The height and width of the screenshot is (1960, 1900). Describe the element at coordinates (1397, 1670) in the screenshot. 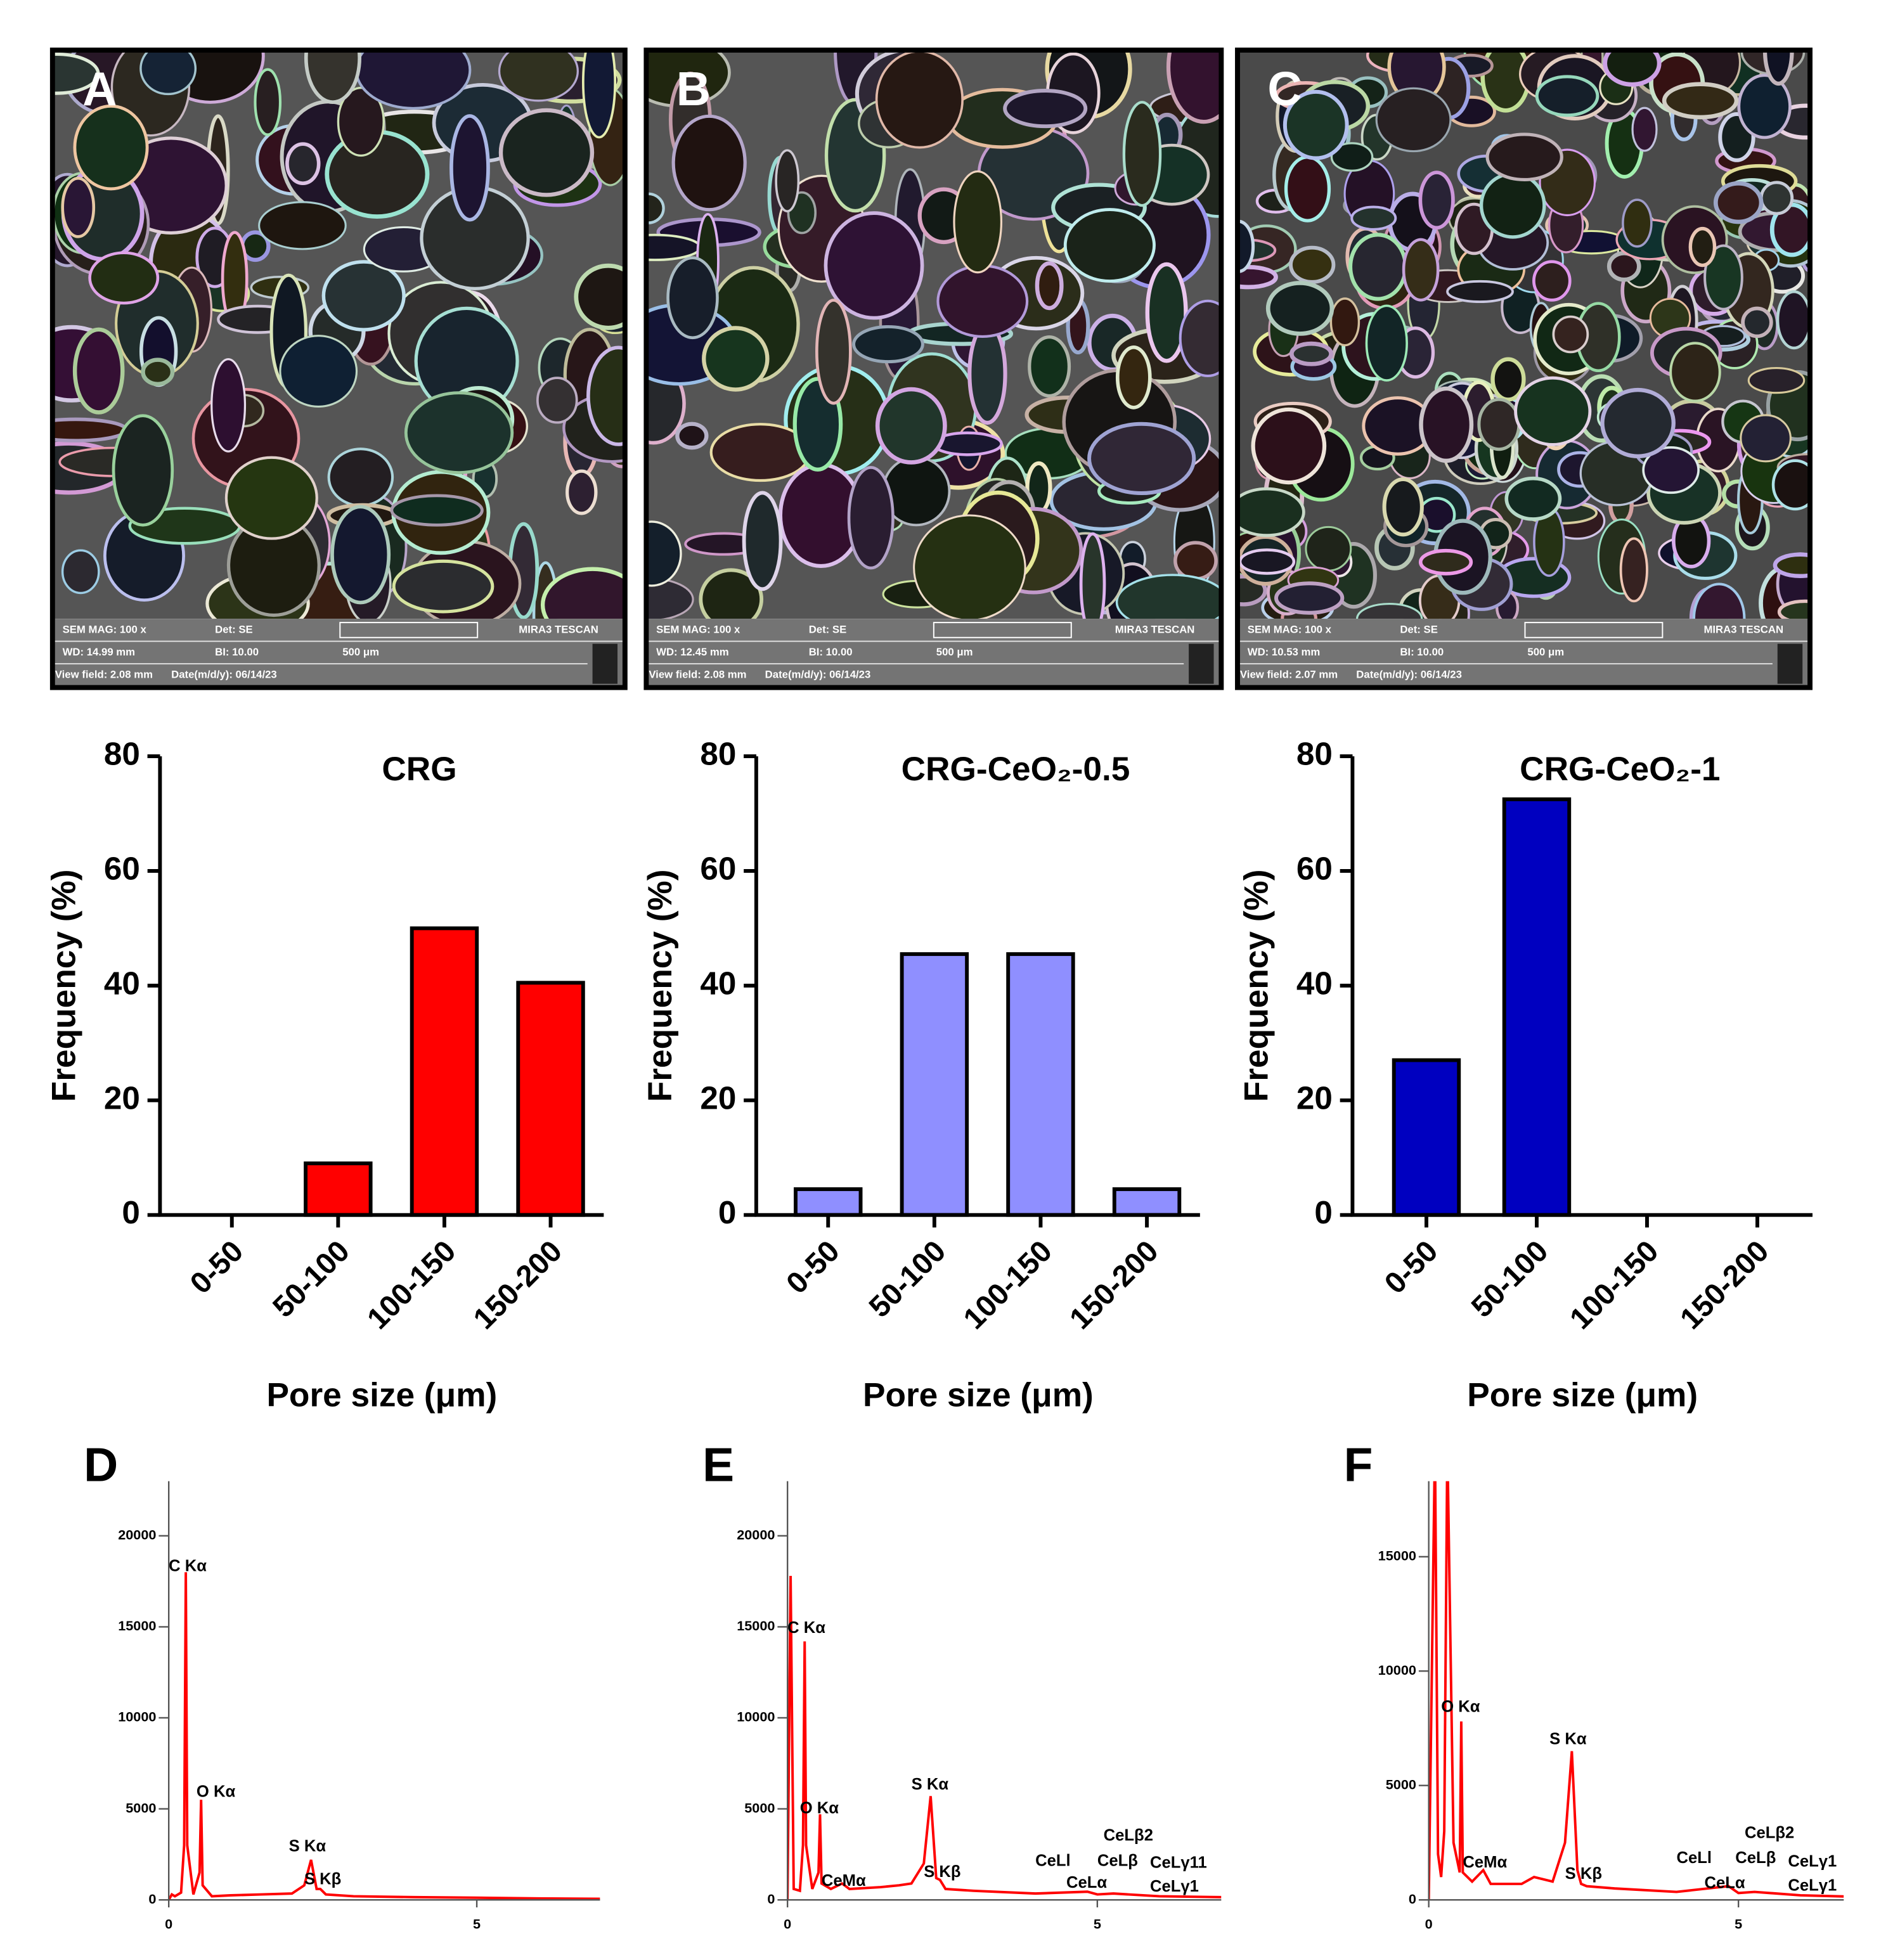

I see `y-tick-label: 10000` at that location.